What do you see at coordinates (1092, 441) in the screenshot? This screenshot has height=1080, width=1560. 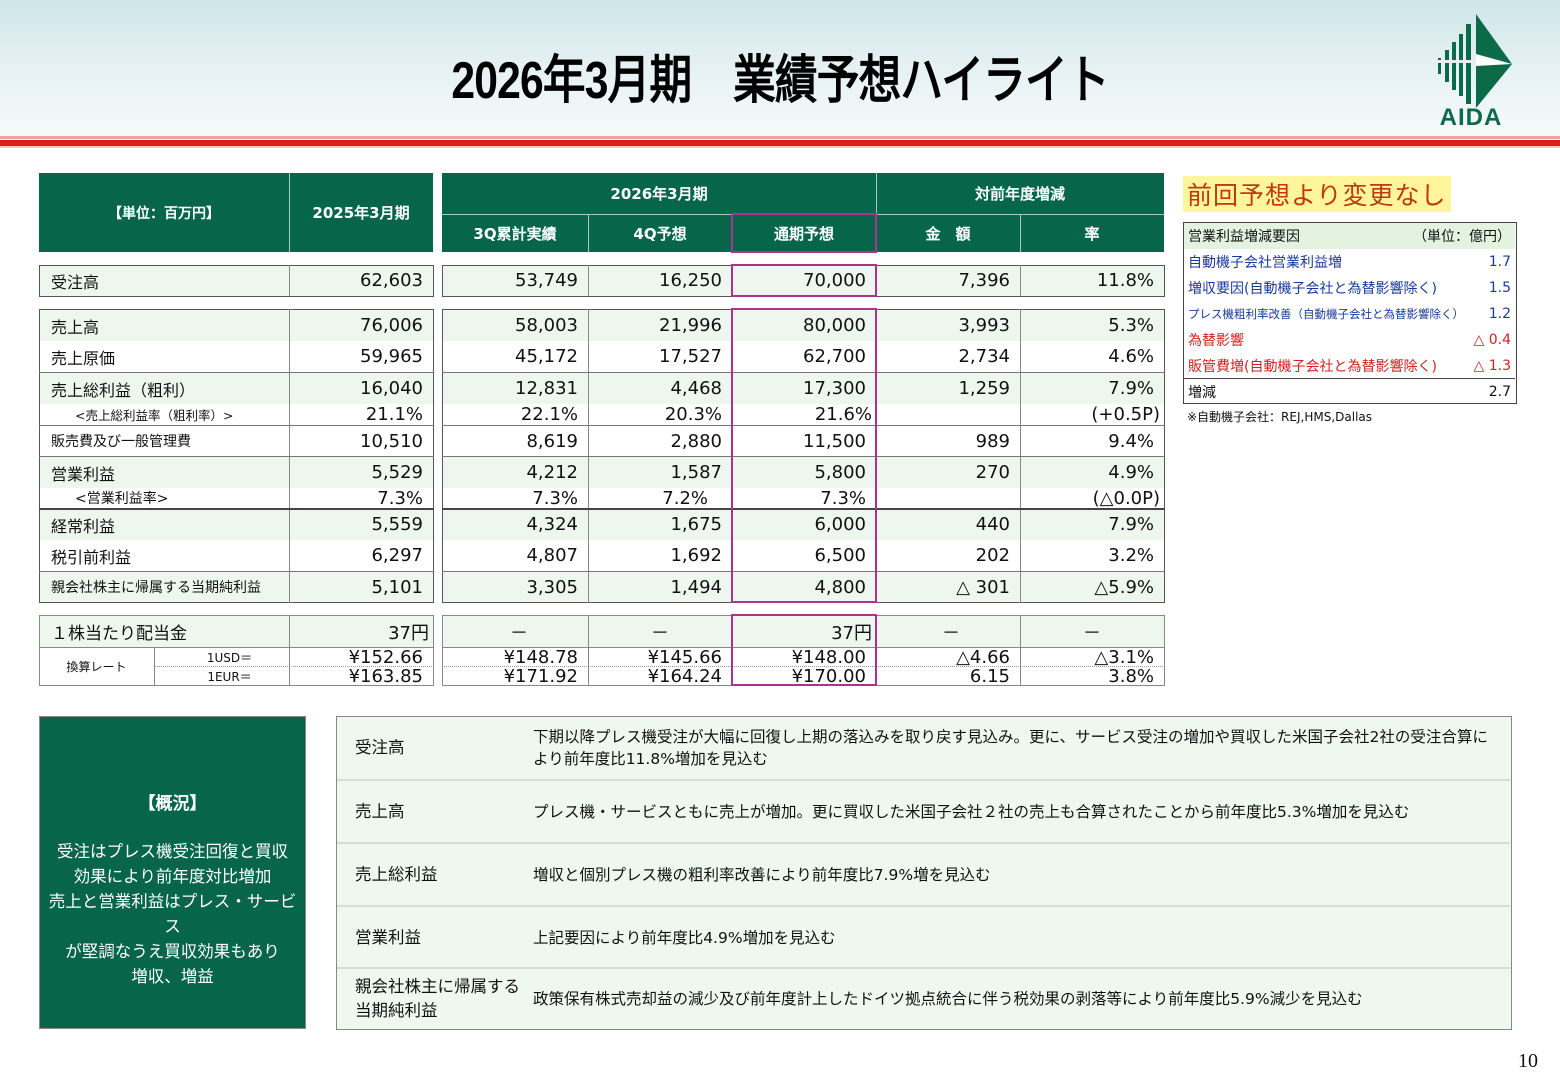 I see `value-rate: 9.4%` at bounding box center [1092, 441].